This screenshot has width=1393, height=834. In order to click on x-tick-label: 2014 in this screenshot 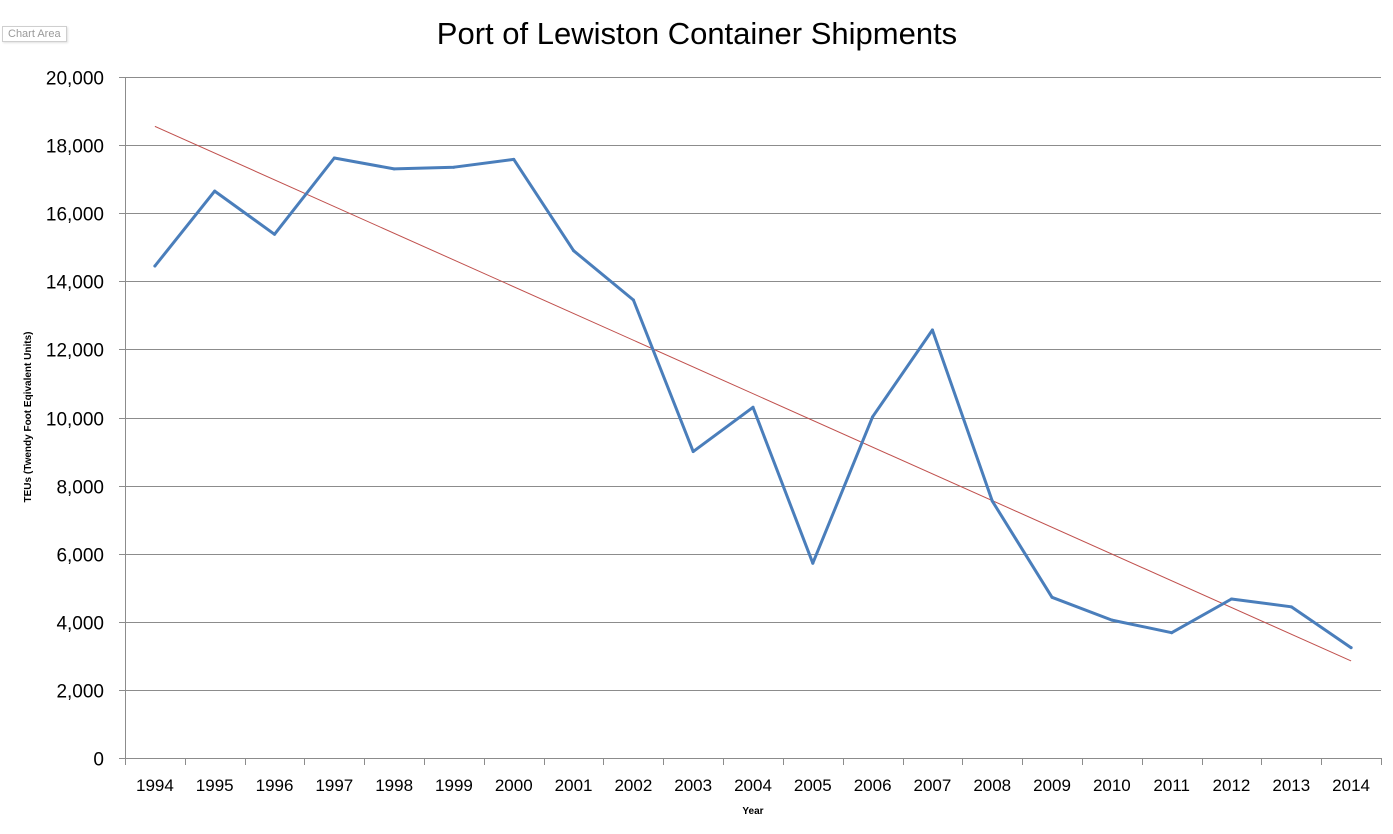, I will do `click(1351, 785)`.